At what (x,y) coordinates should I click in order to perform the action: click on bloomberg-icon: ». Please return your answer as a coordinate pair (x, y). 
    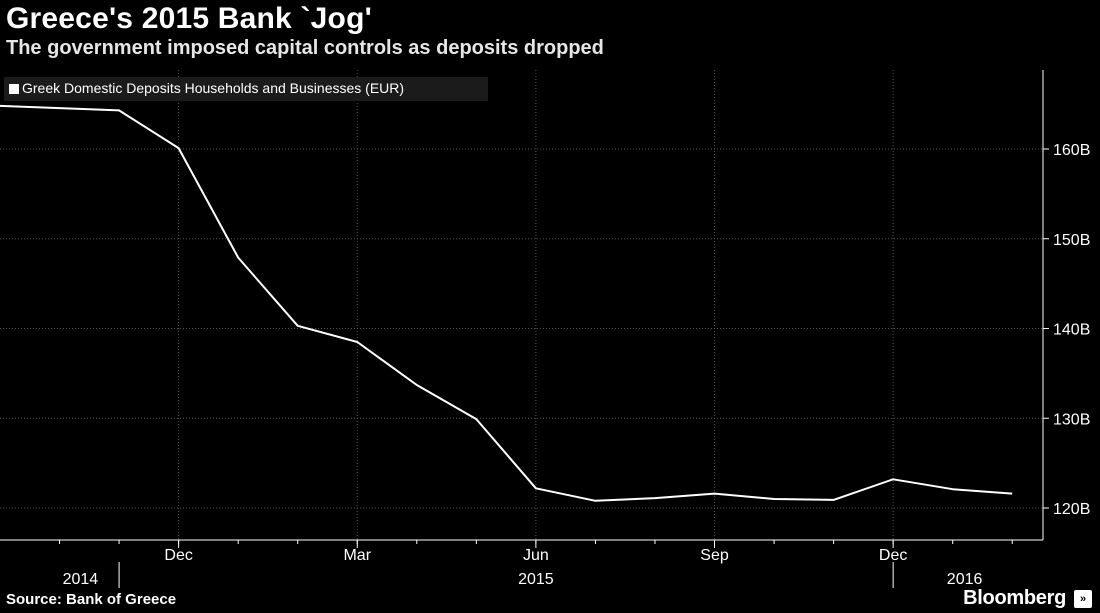
    Looking at the image, I should click on (1083, 599).